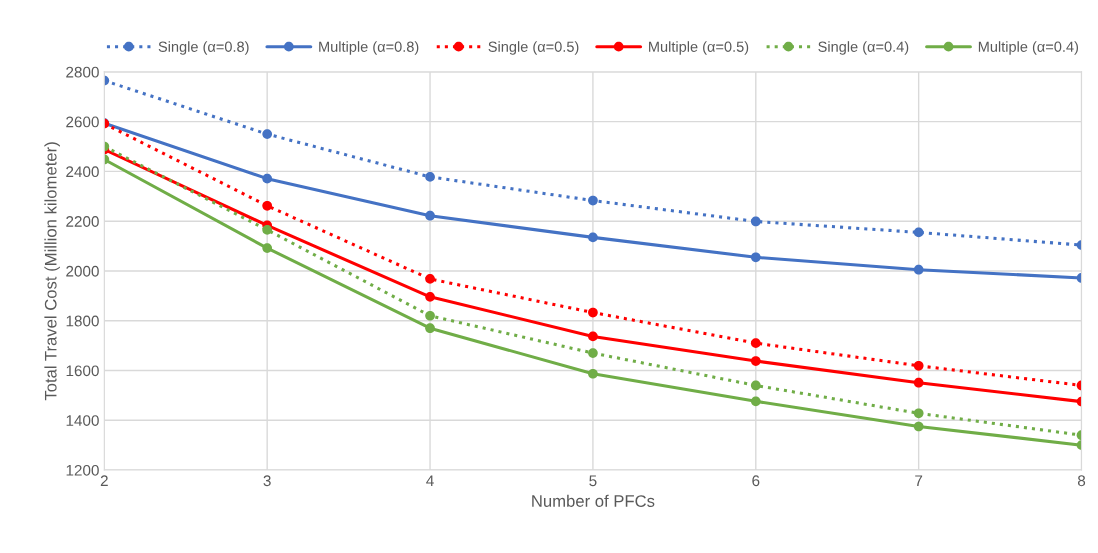 The height and width of the screenshot is (553, 1098). I want to click on x-tick-label: 3, so click(267, 481).